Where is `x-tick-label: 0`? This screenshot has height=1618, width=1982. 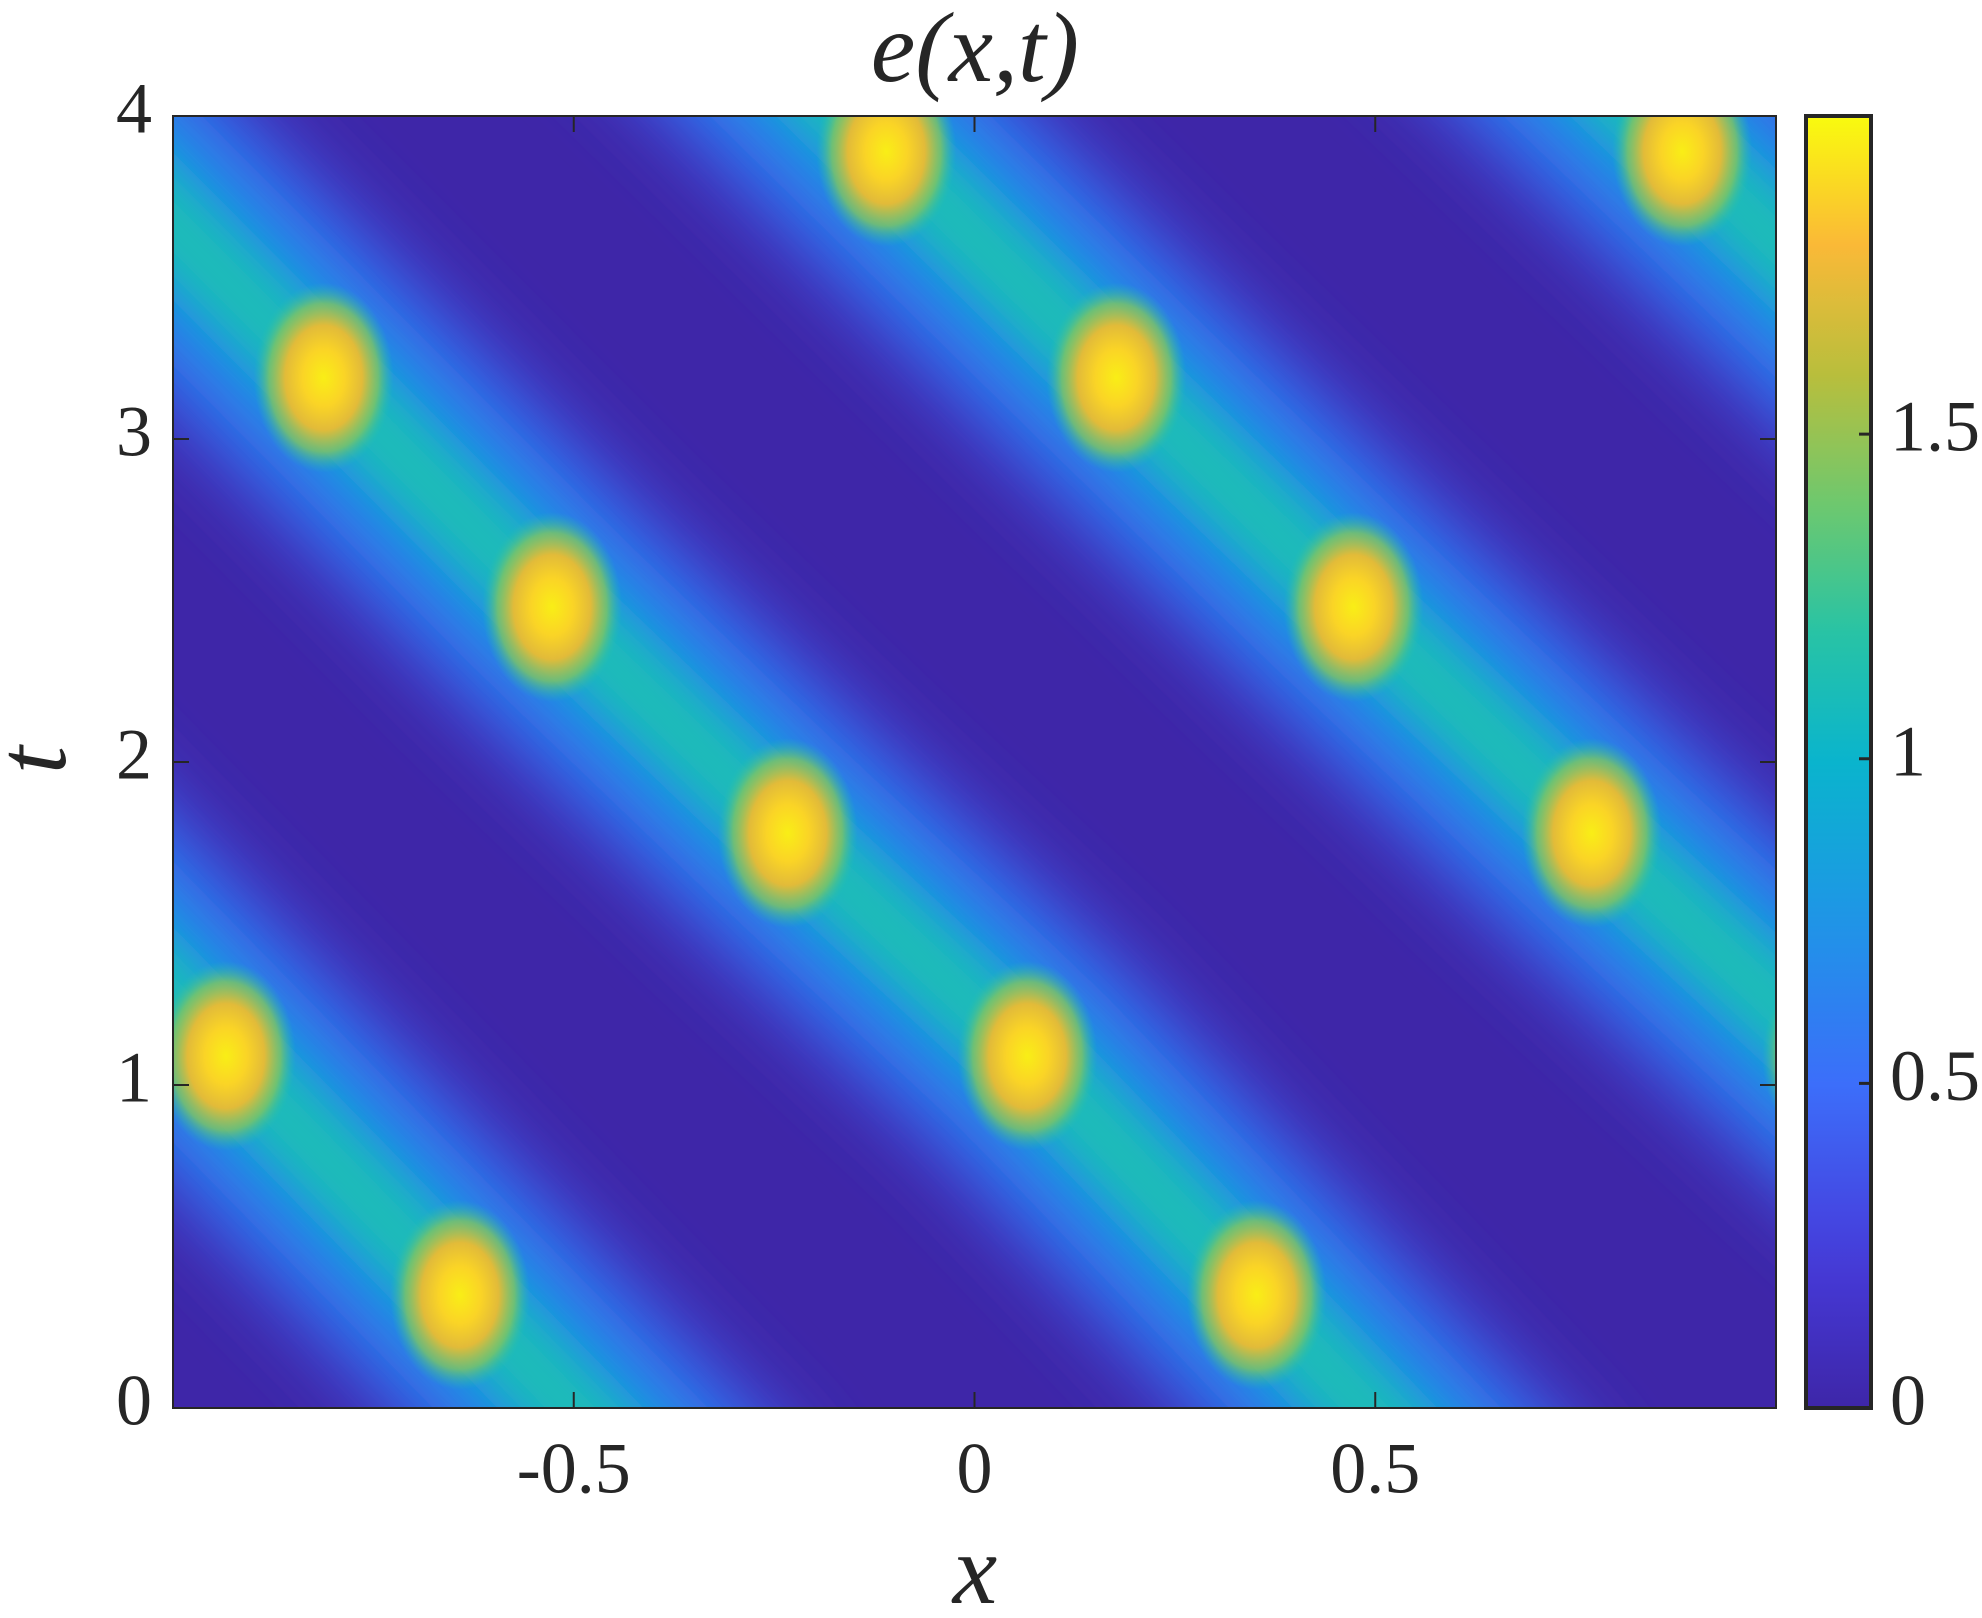 x-tick-label: 0 is located at coordinates (975, 1469).